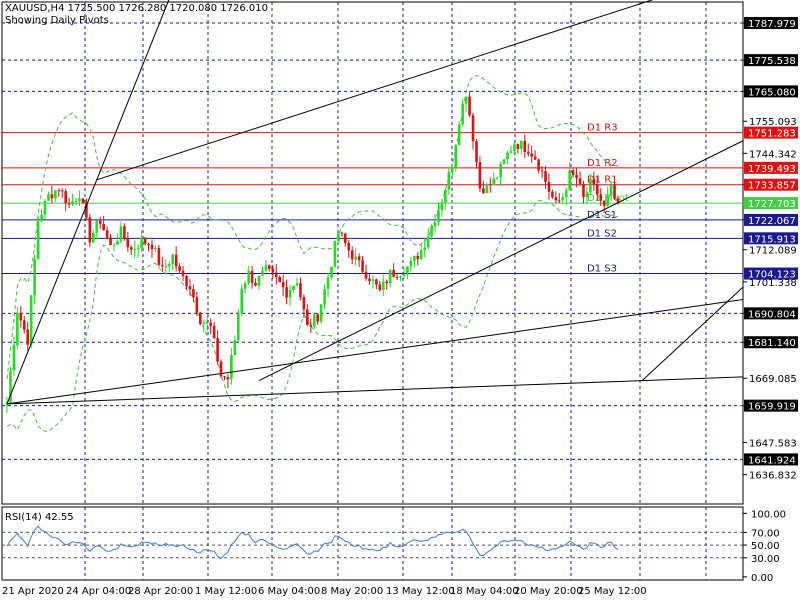 The image size is (800, 604). What do you see at coordinates (772, 343) in the screenshot?
I see `level-badge-label: 1681.140` at bounding box center [772, 343].